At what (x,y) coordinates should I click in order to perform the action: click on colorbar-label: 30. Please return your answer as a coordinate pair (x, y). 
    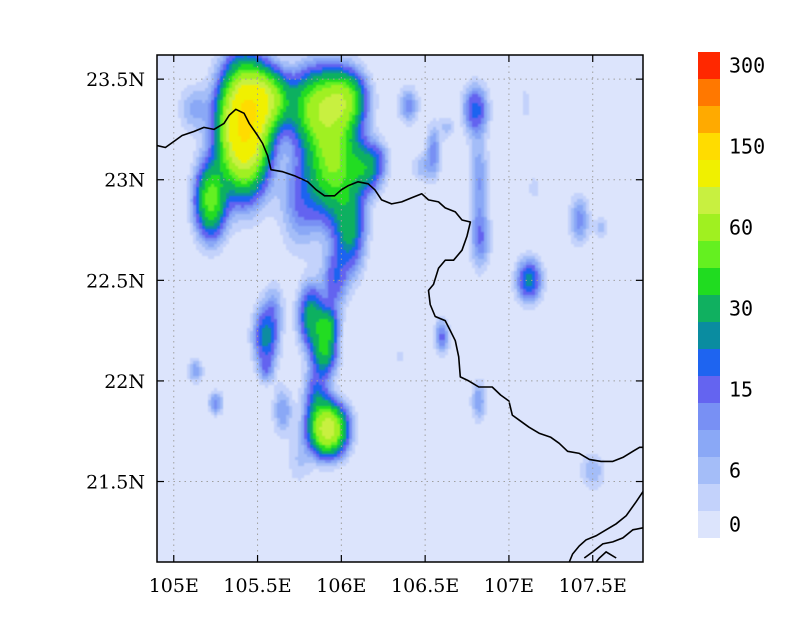
    Looking at the image, I should click on (741, 309).